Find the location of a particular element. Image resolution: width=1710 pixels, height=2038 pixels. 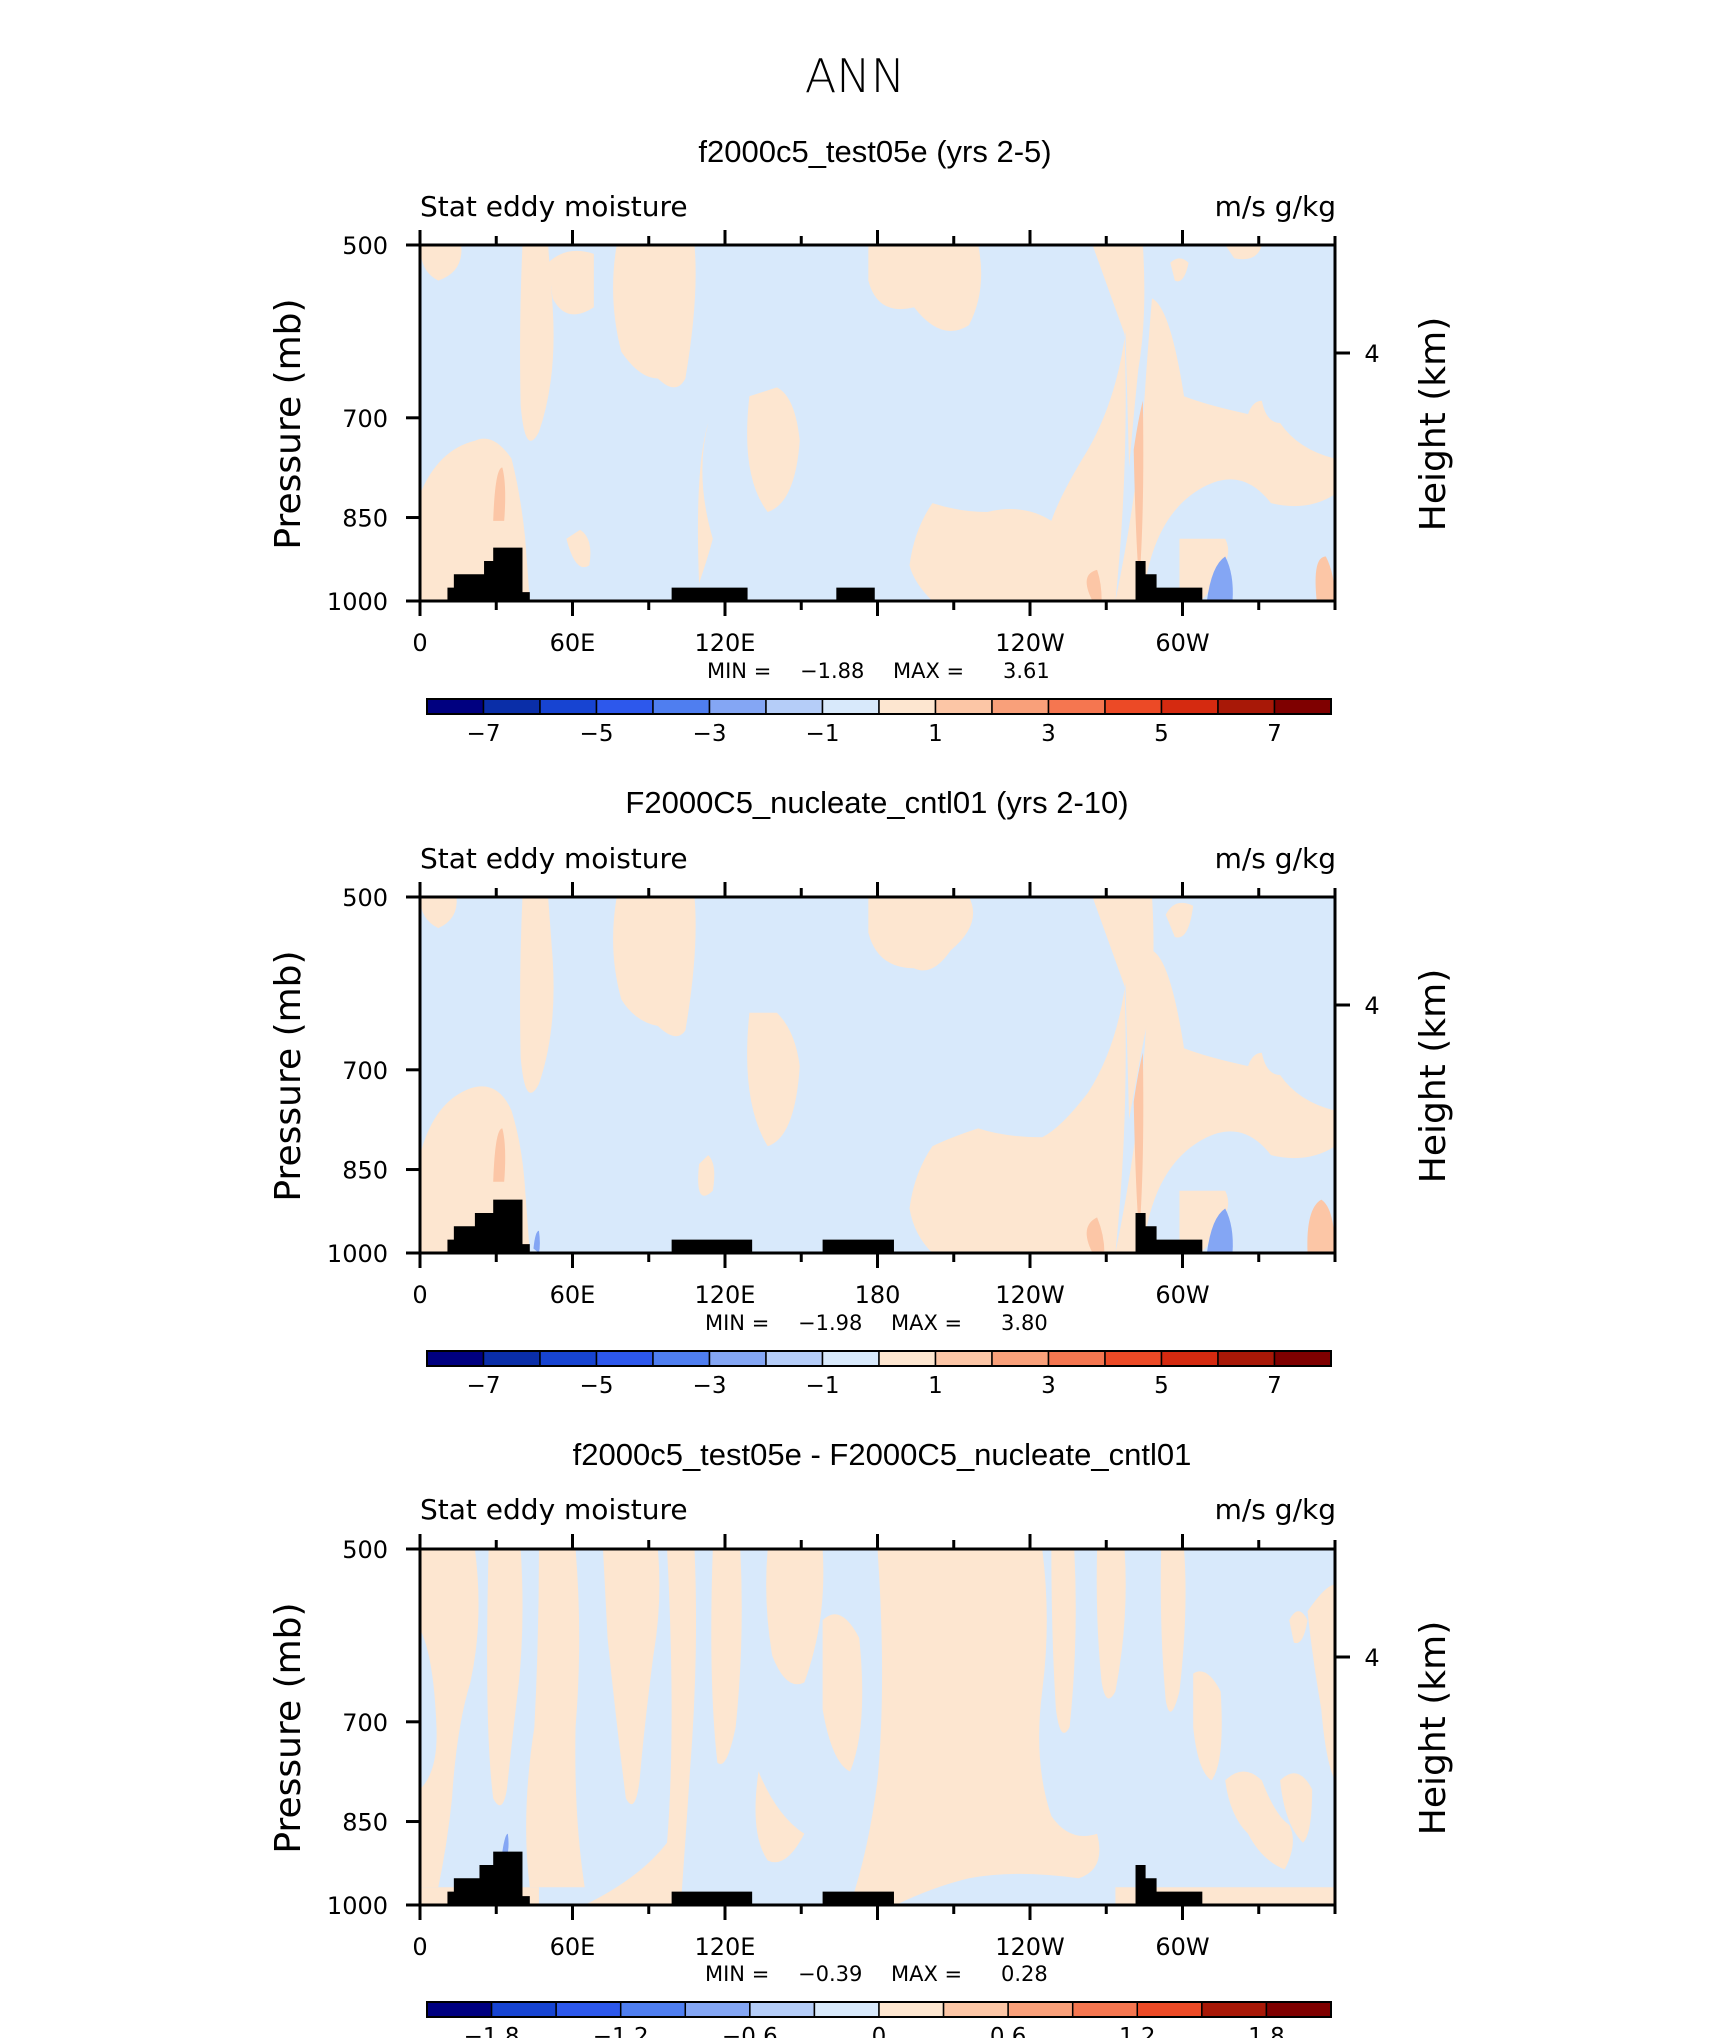

y-tick-label: 1000 is located at coordinates (357, 1906).